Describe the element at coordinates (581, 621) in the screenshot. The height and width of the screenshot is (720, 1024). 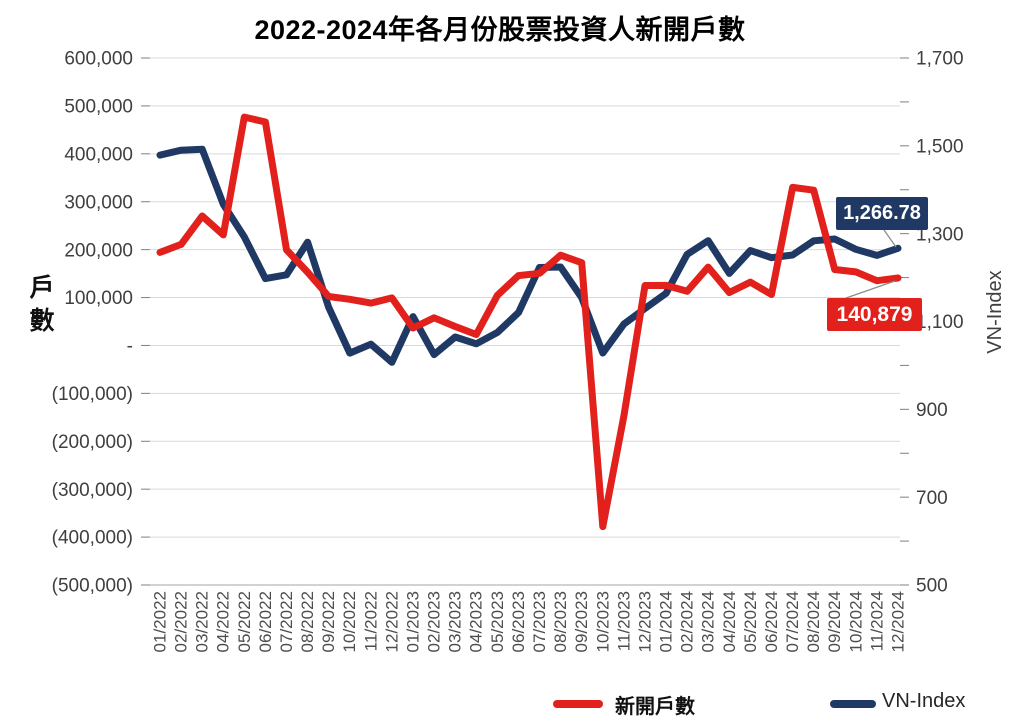
I see `x-axis-tick-label: 09/2023` at that location.